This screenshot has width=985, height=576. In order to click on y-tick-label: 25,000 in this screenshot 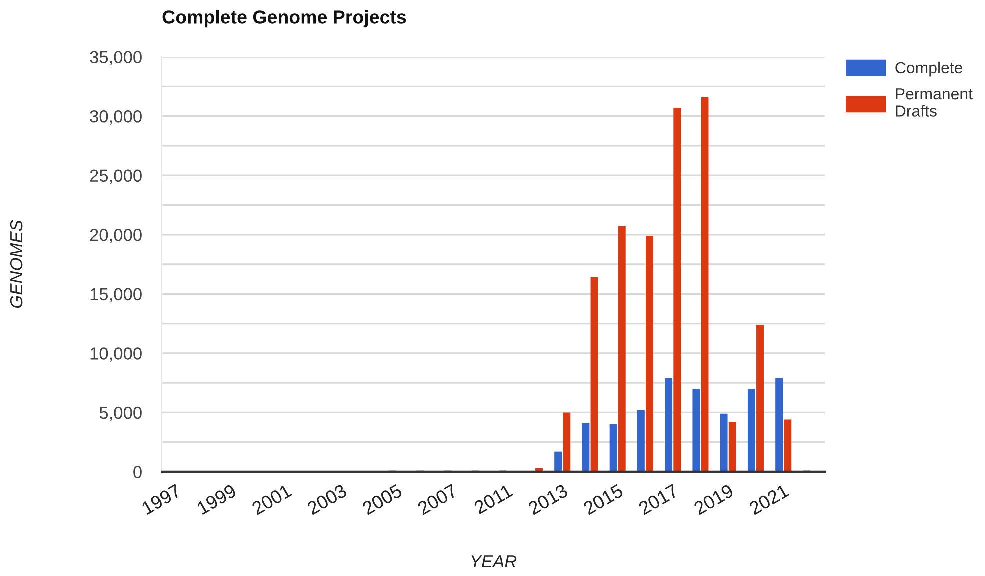, I will do `click(116, 177)`.